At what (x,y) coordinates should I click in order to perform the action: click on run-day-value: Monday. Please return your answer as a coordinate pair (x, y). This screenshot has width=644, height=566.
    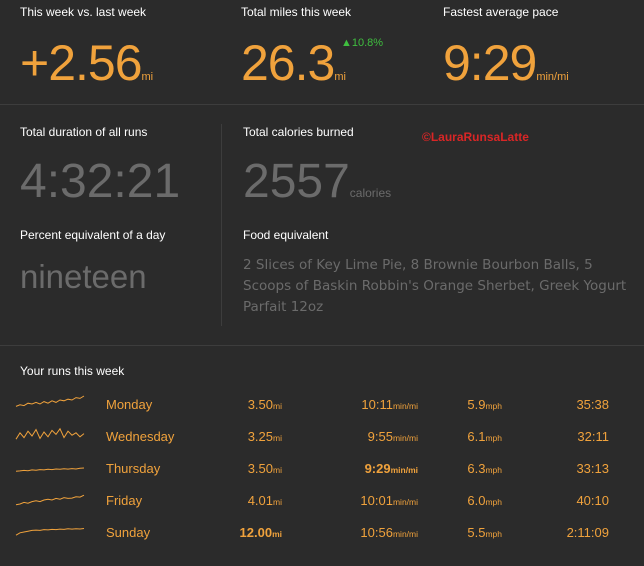
    Looking at the image, I should click on (129, 404).